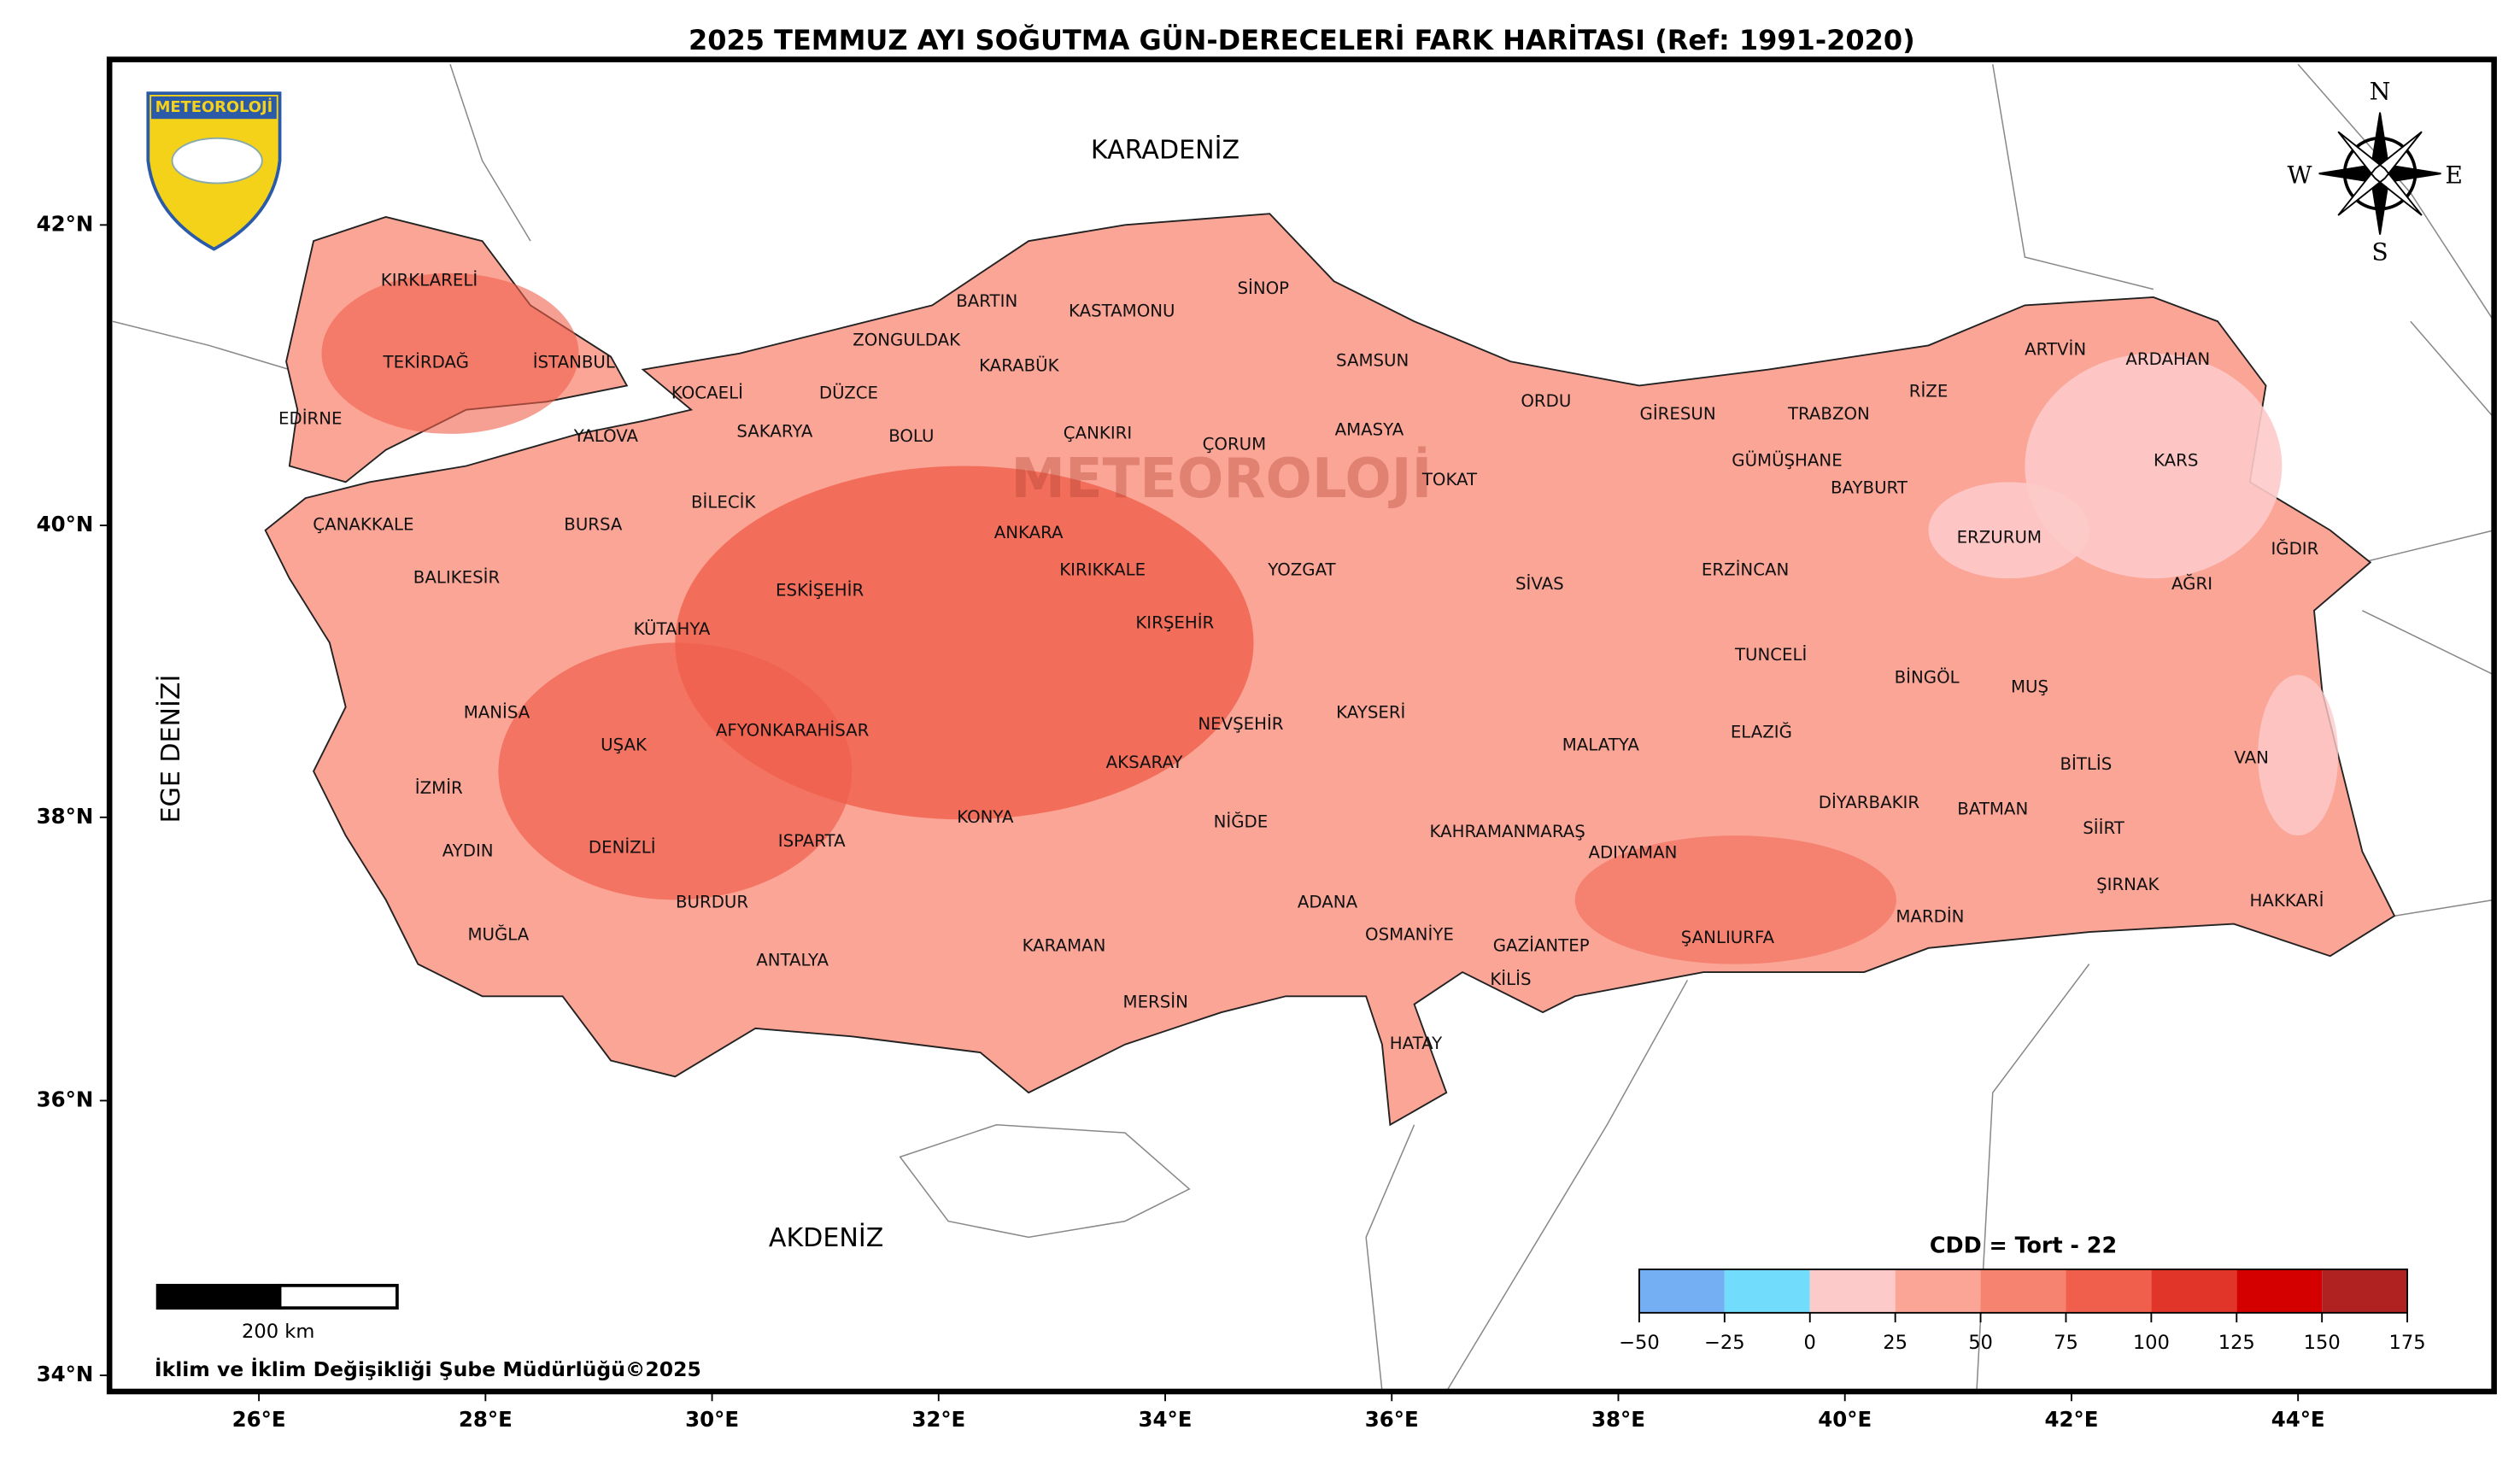 This screenshot has height=1459, width=2520. What do you see at coordinates (2300, 175) in the screenshot?
I see `compass-w: W` at bounding box center [2300, 175].